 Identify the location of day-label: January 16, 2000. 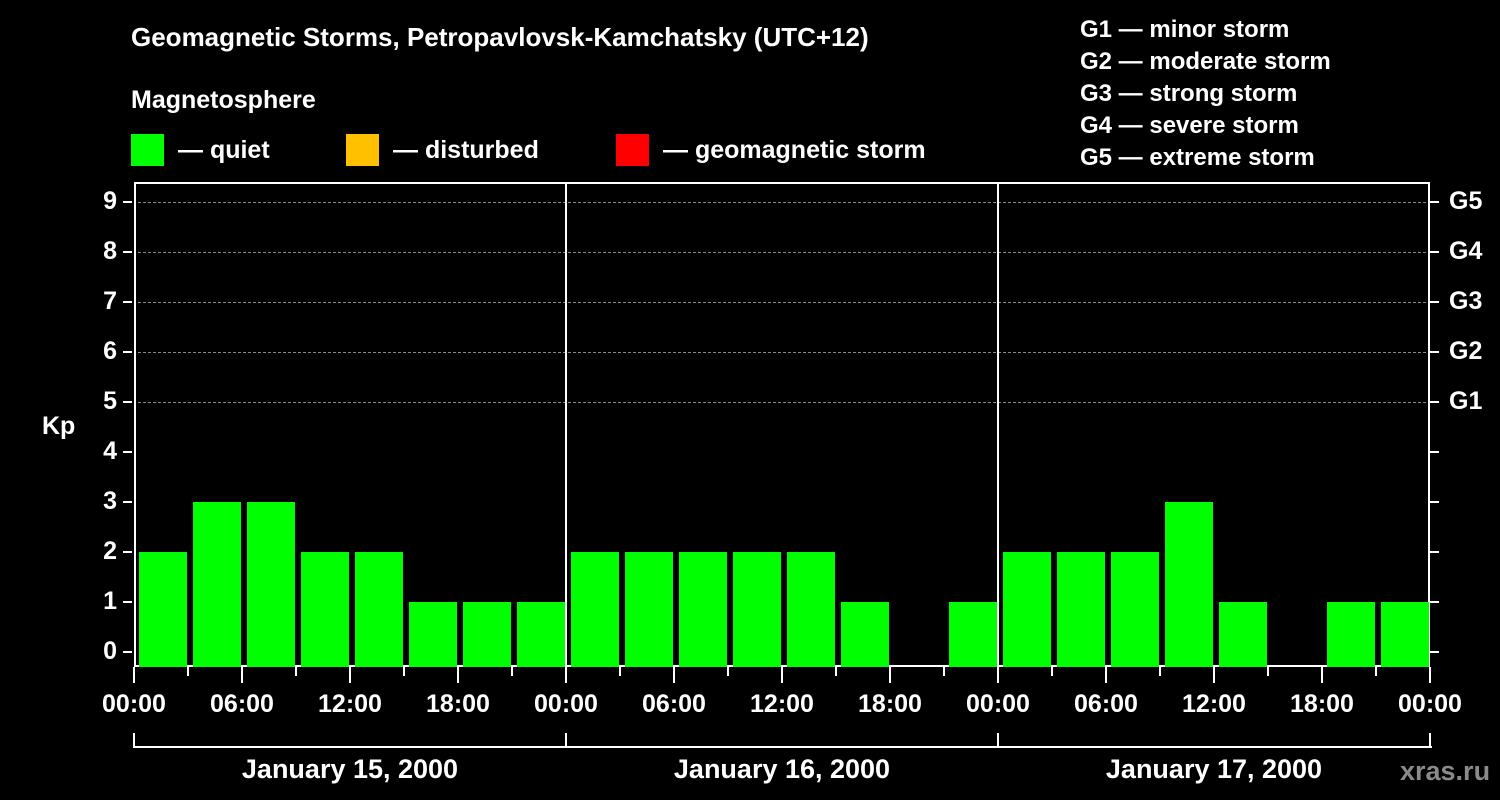
(782, 769).